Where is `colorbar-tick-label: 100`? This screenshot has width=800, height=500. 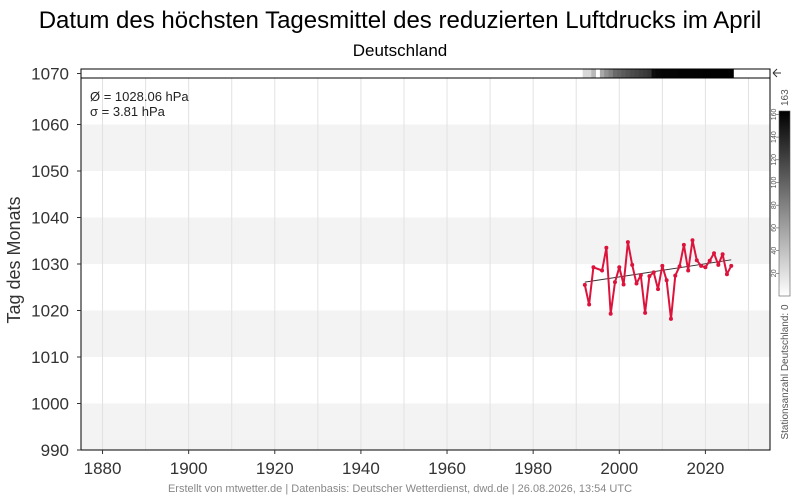 colorbar-tick-label: 100 is located at coordinates (774, 183).